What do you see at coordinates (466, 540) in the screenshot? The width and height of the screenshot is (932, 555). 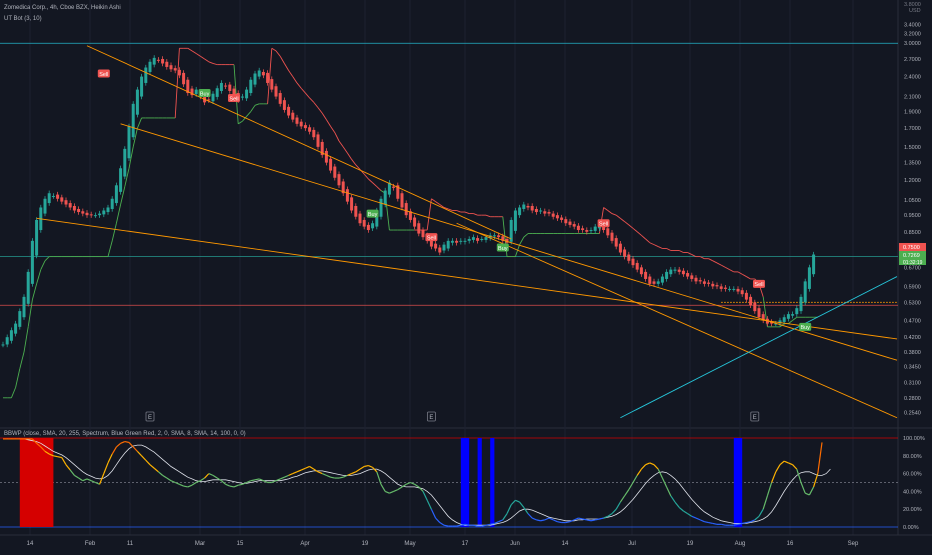 I see `time-axis: 14 Feb 11 Mar 15 Apr 19 May 17 Jun 14 Jul 19 Aug 16 Sep` at bounding box center [466, 540].